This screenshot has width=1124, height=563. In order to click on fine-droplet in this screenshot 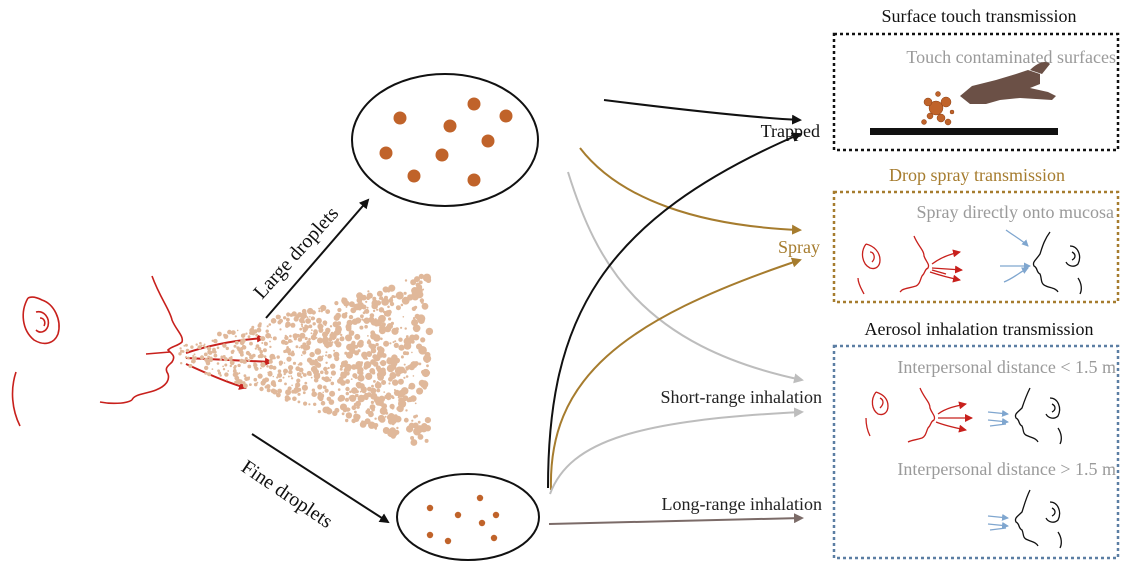, I will do `click(430, 508)`.